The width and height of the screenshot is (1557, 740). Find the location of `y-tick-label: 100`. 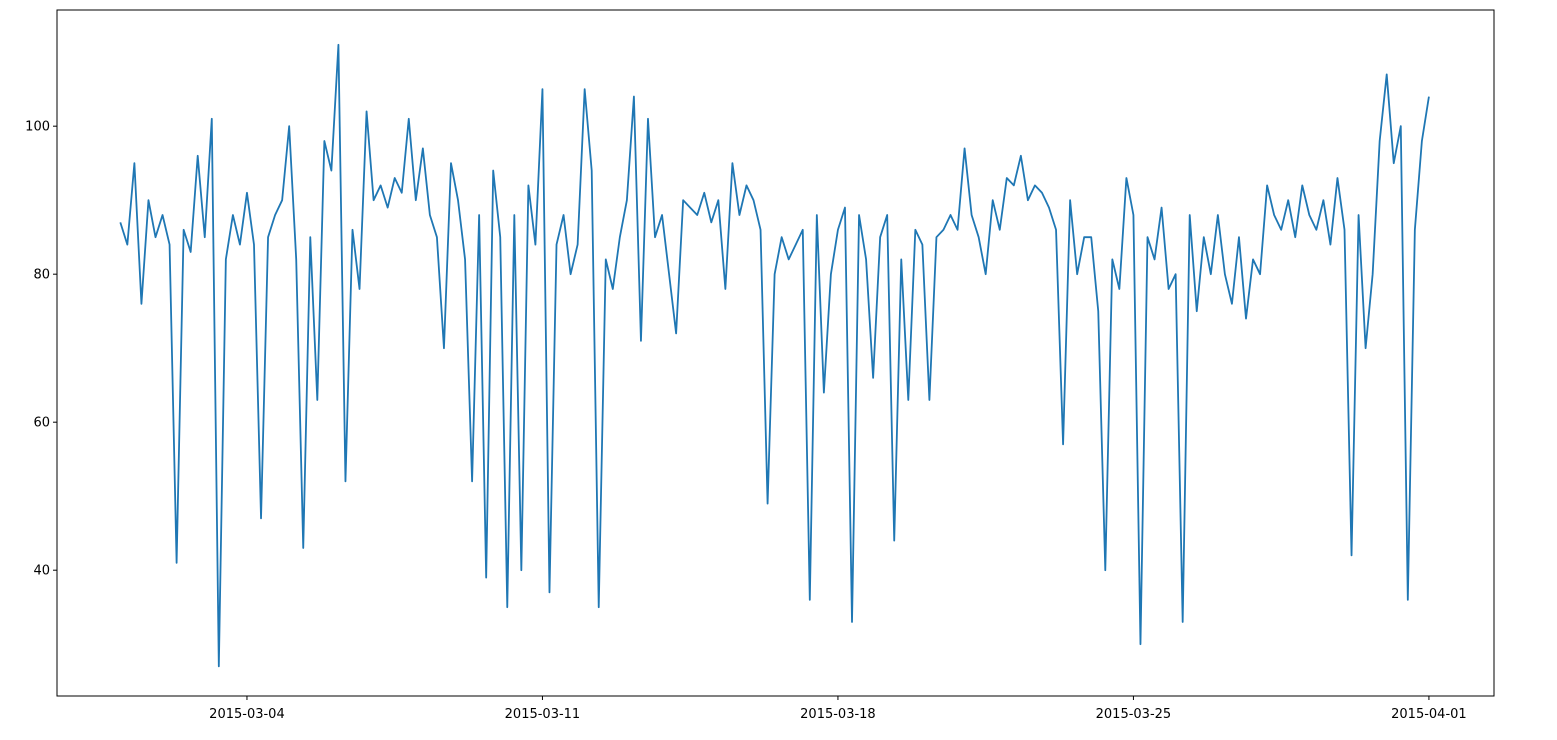

y-tick-label: 100 is located at coordinates (37, 127).